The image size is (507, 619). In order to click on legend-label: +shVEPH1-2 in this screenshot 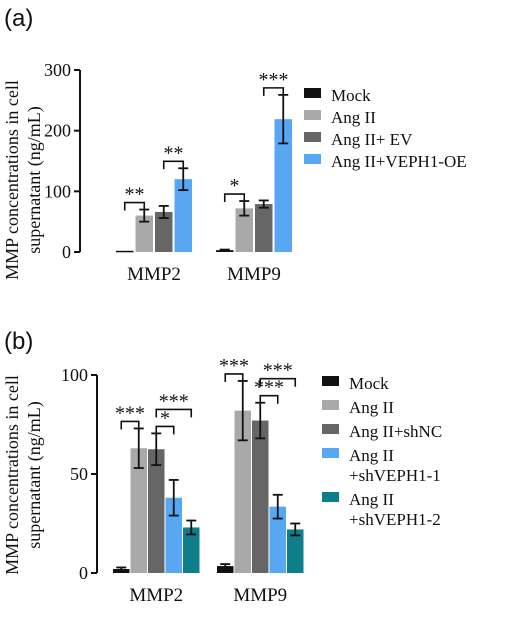, I will do `click(395, 519)`.